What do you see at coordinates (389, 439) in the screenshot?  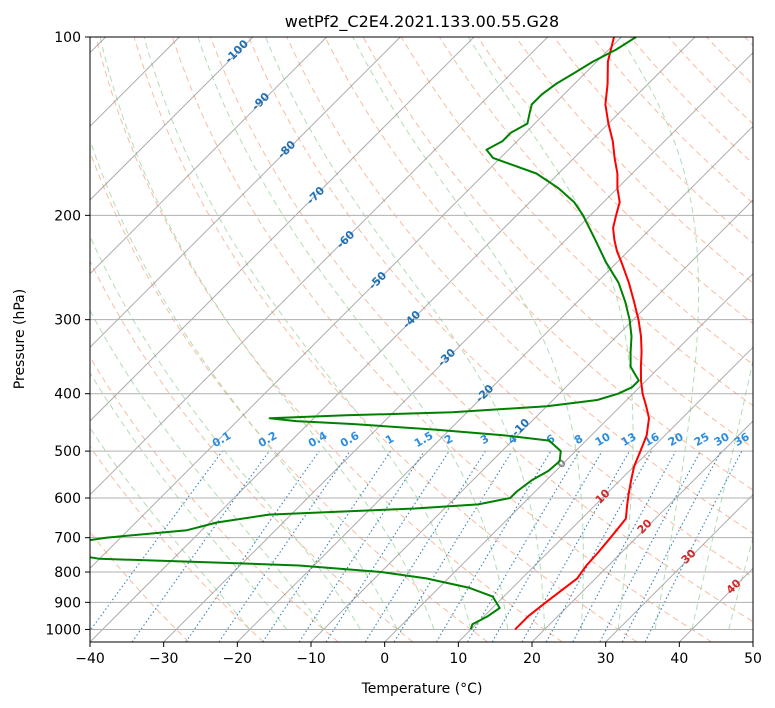 I see `mixing-ratio-label: 1` at bounding box center [389, 439].